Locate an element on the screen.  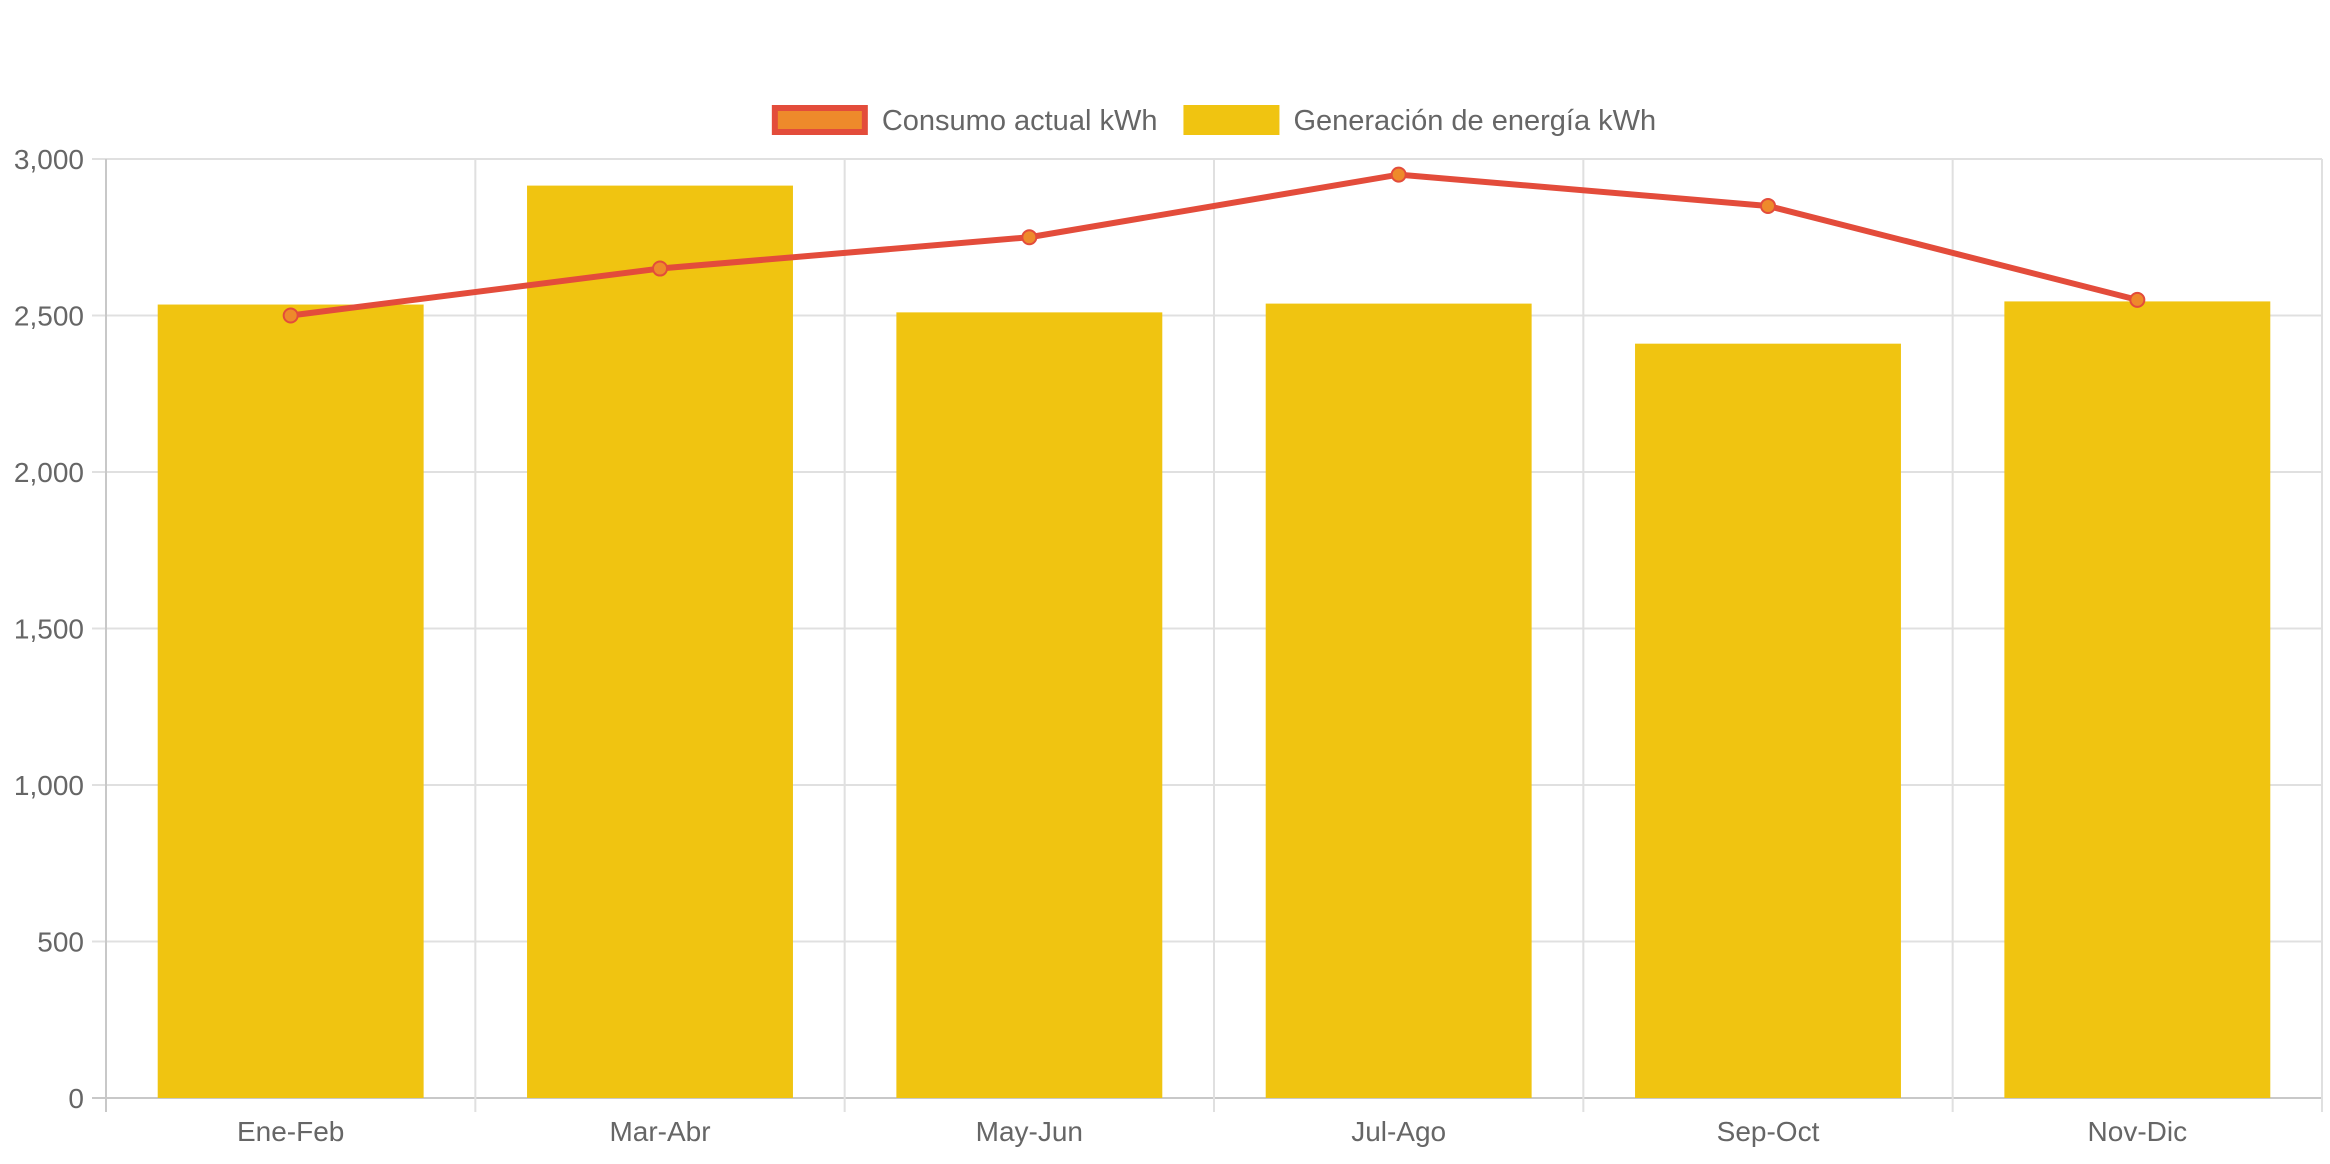
line-point-jul-ago is located at coordinates (1398, 174).